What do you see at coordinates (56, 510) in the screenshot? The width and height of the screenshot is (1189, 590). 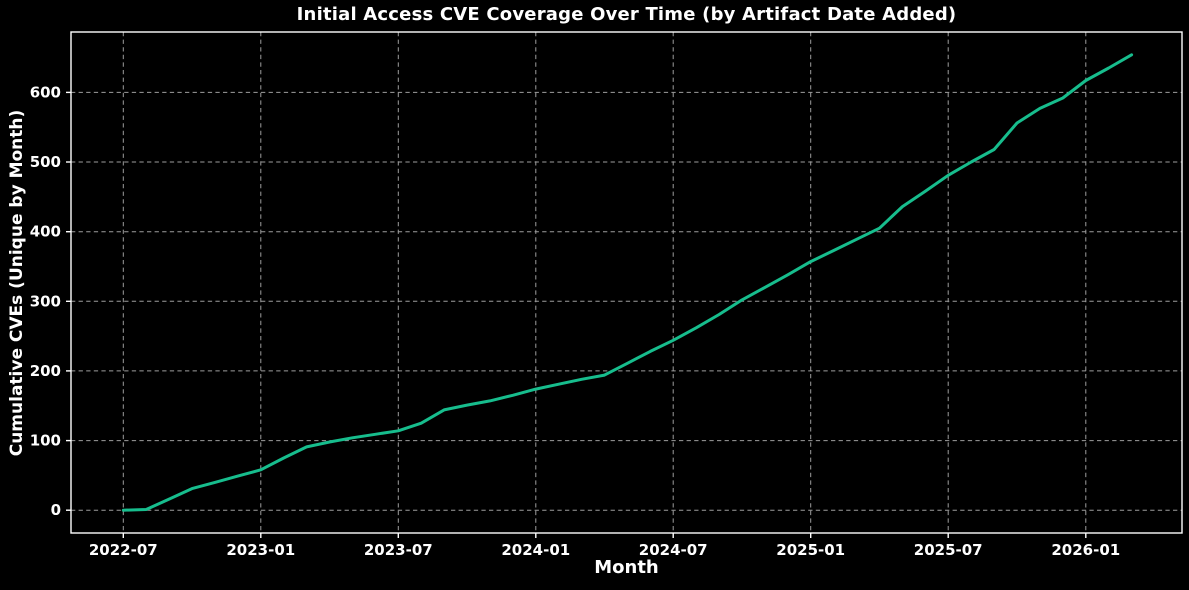 I see `y-tick-label: 0` at bounding box center [56, 510].